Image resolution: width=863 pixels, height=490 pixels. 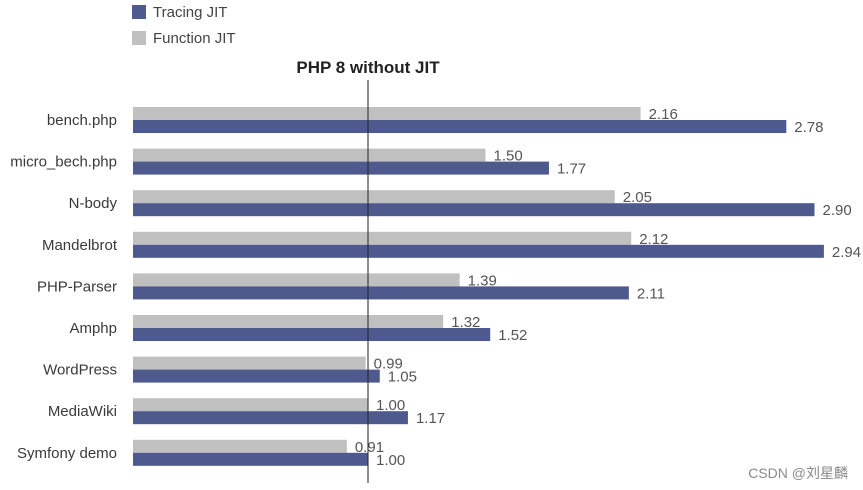 I want to click on legend-swatch-tracing-jit, so click(x=139, y=12).